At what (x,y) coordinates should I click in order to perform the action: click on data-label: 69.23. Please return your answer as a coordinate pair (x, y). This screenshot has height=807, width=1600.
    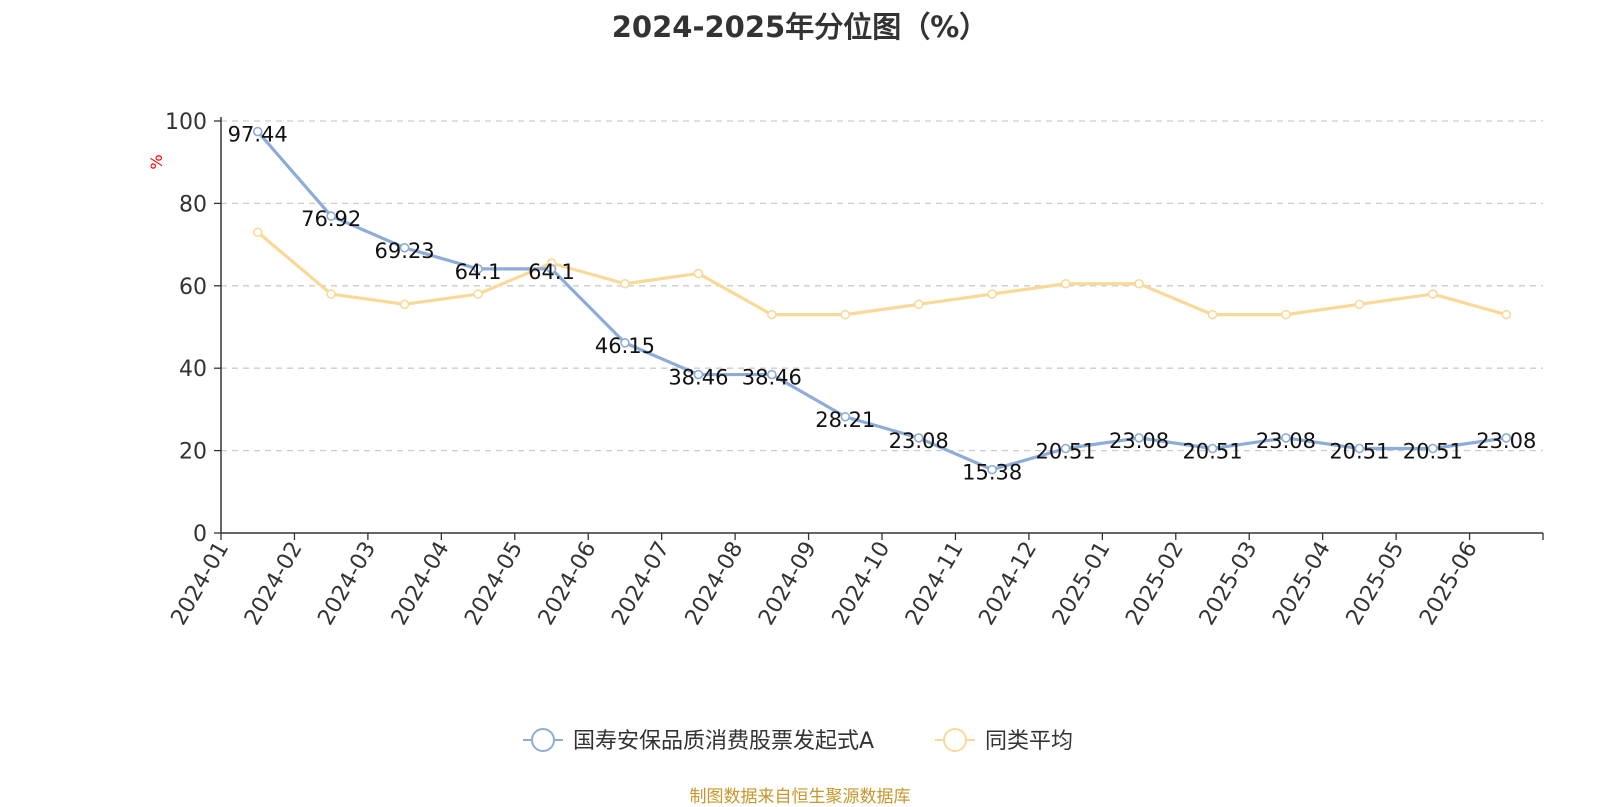
    Looking at the image, I should click on (405, 251).